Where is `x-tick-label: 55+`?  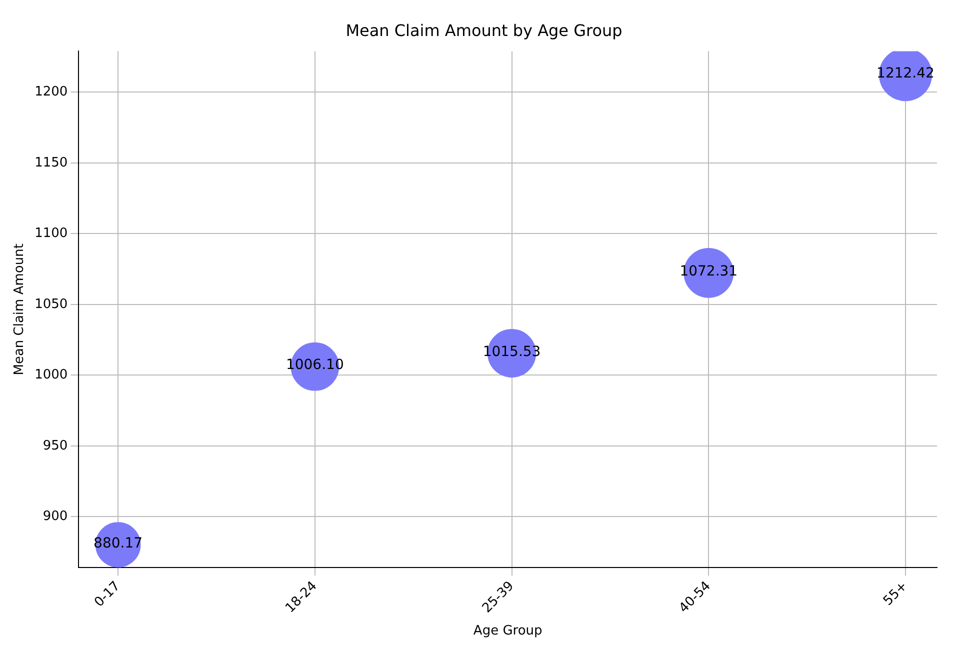 x-tick-label: 55+ is located at coordinates (895, 593).